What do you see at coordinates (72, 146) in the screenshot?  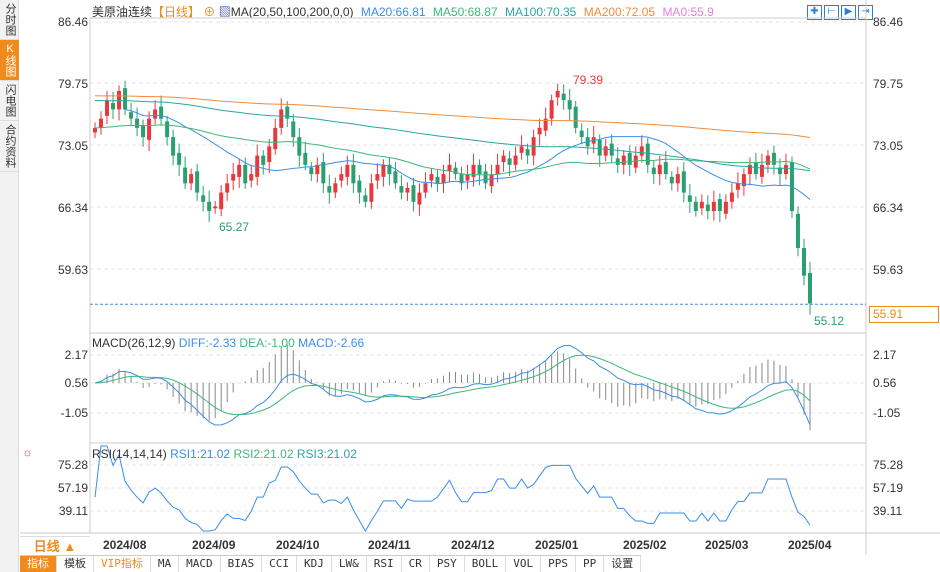 I see `price-axis-left: 73.05` at bounding box center [72, 146].